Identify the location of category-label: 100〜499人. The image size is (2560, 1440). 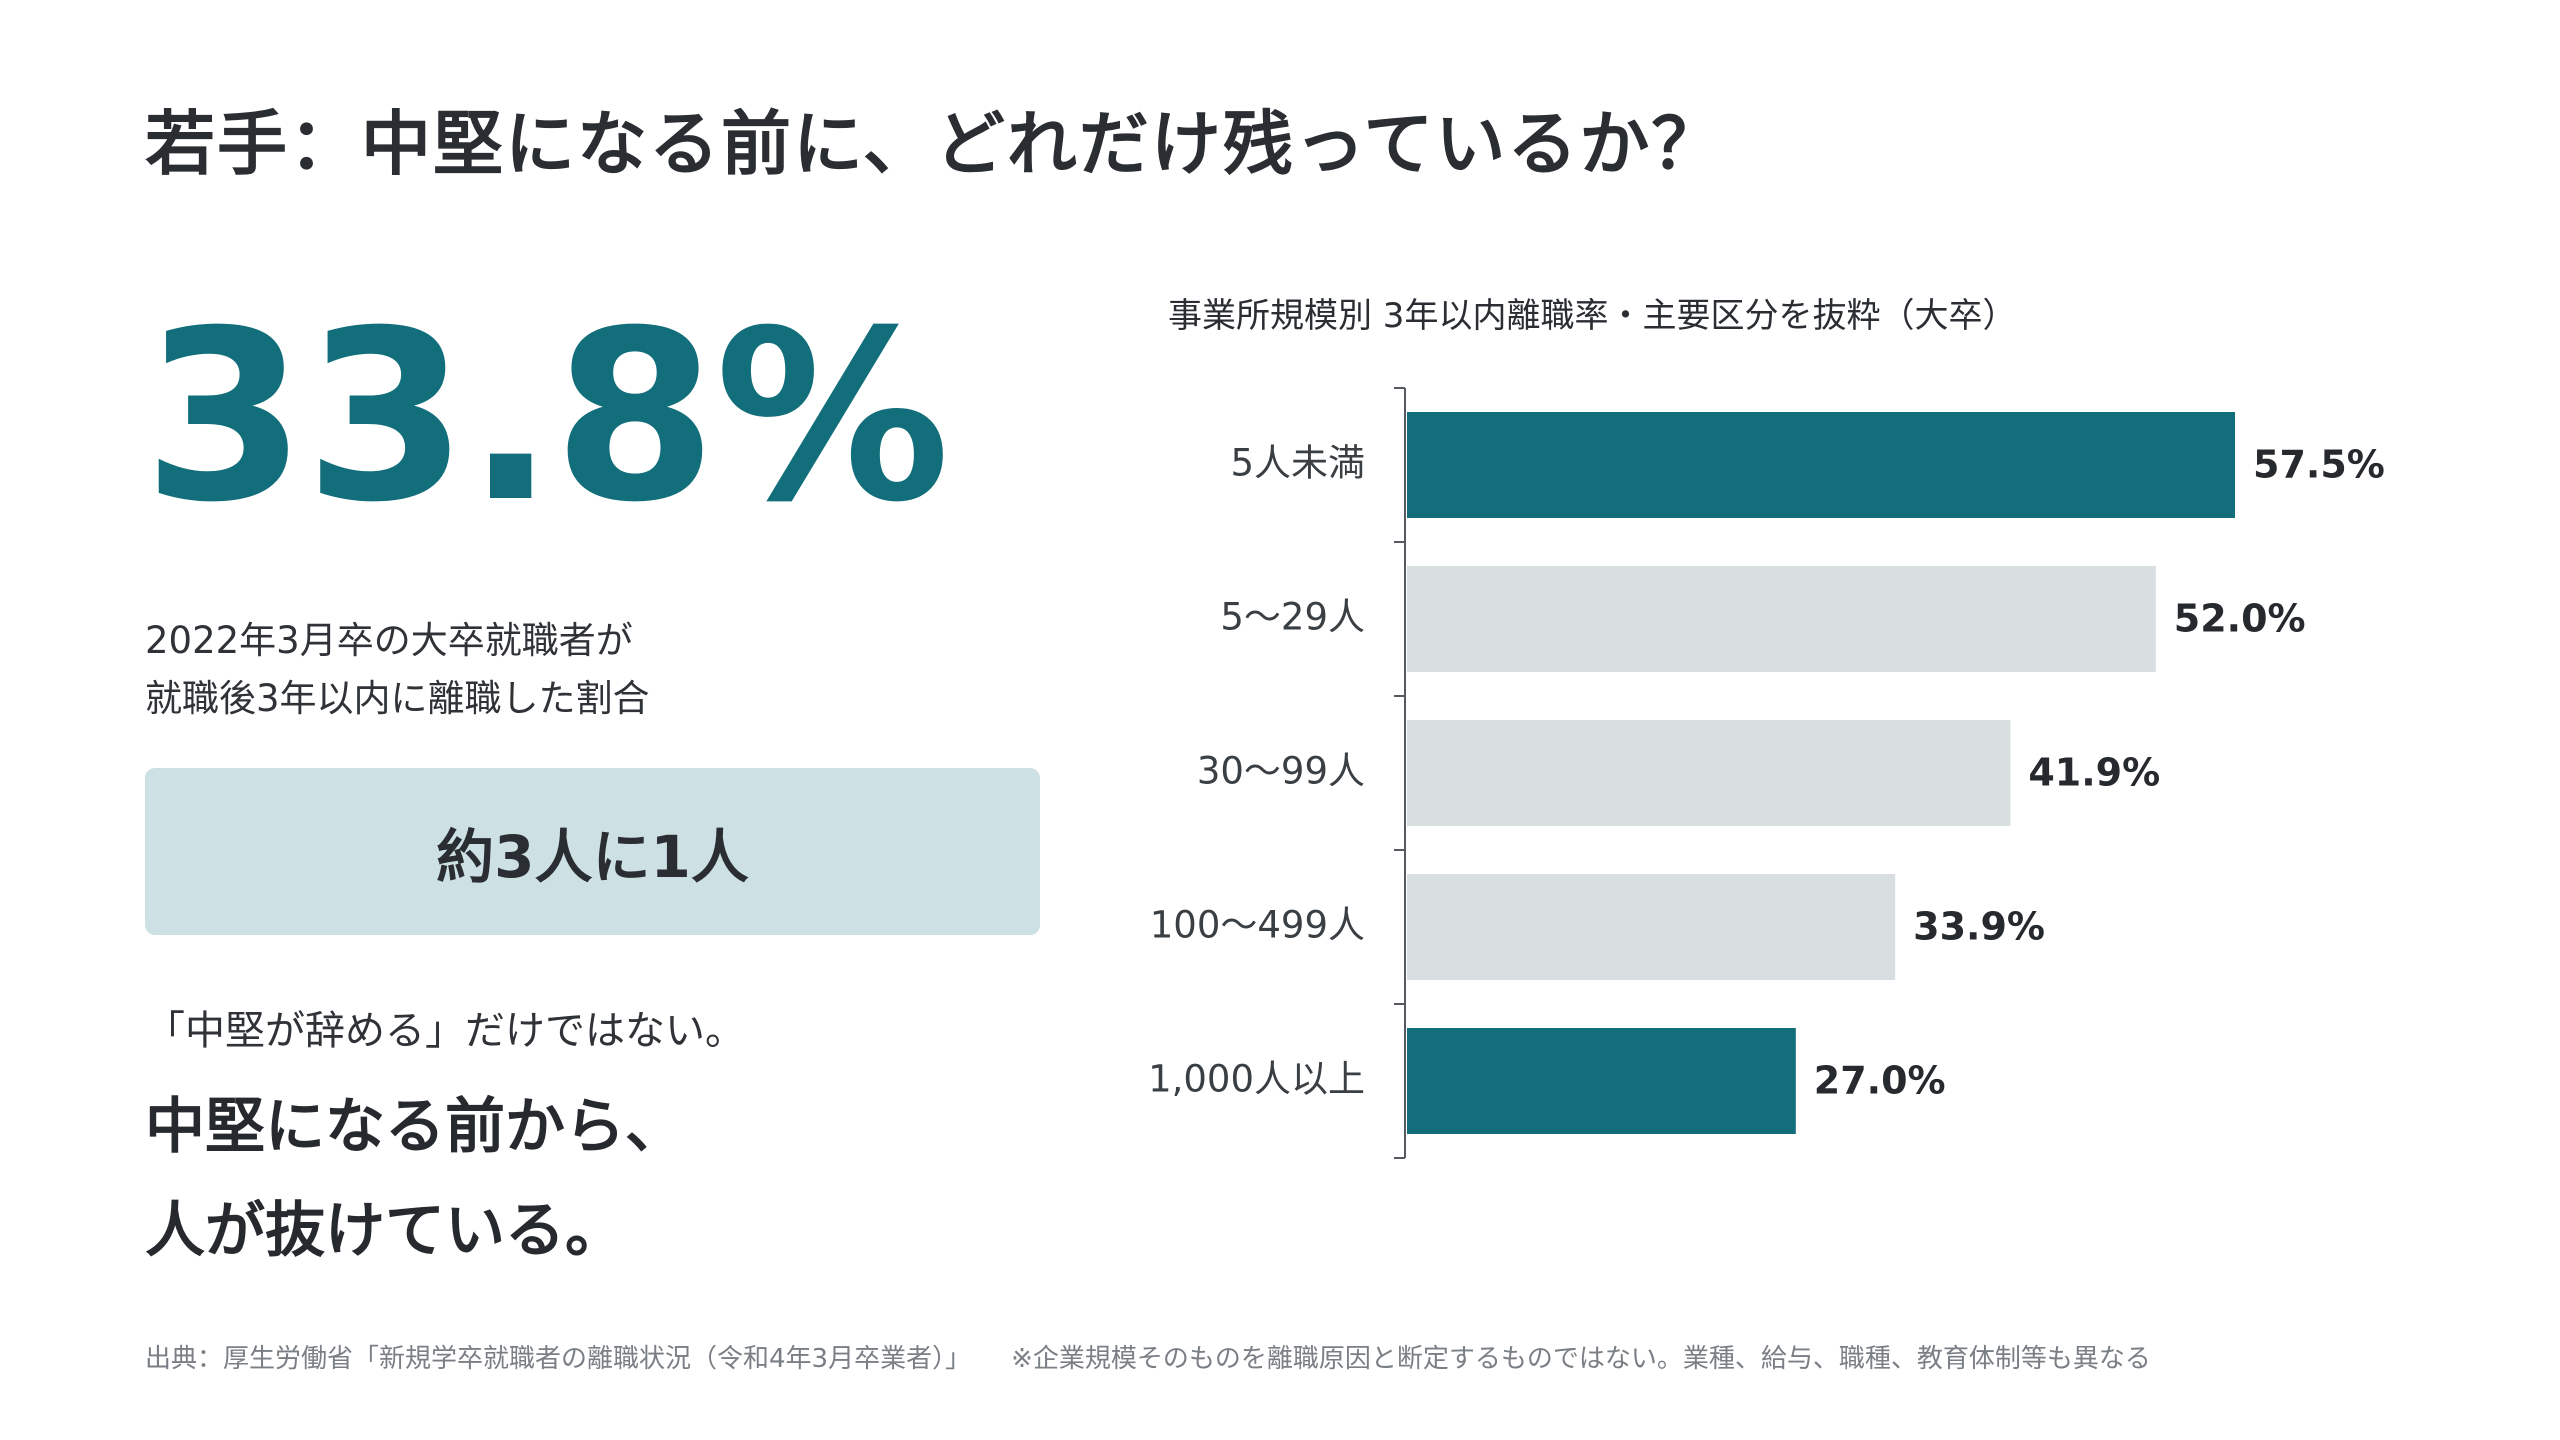
(1257, 925).